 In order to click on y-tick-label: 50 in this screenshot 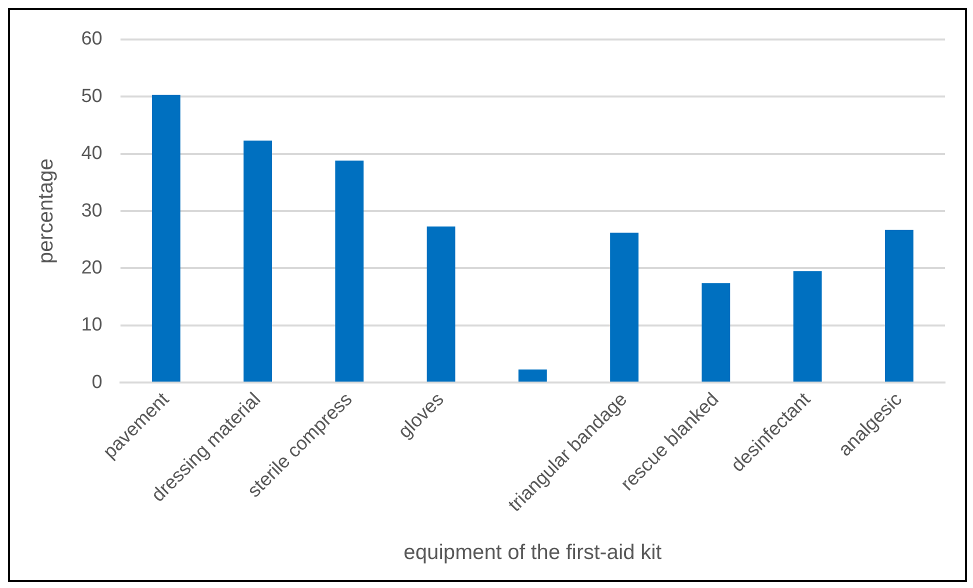, I will do `click(91, 96)`.